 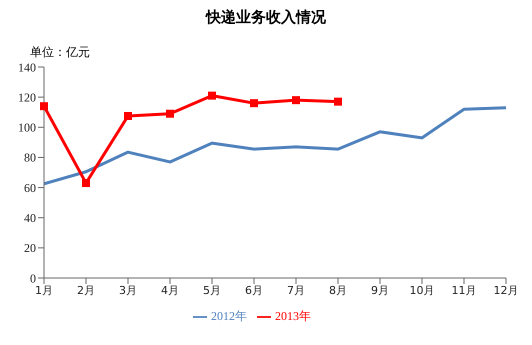 What do you see at coordinates (27, 67) in the screenshot?
I see `y-tick-label: 140` at bounding box center [27, 67].